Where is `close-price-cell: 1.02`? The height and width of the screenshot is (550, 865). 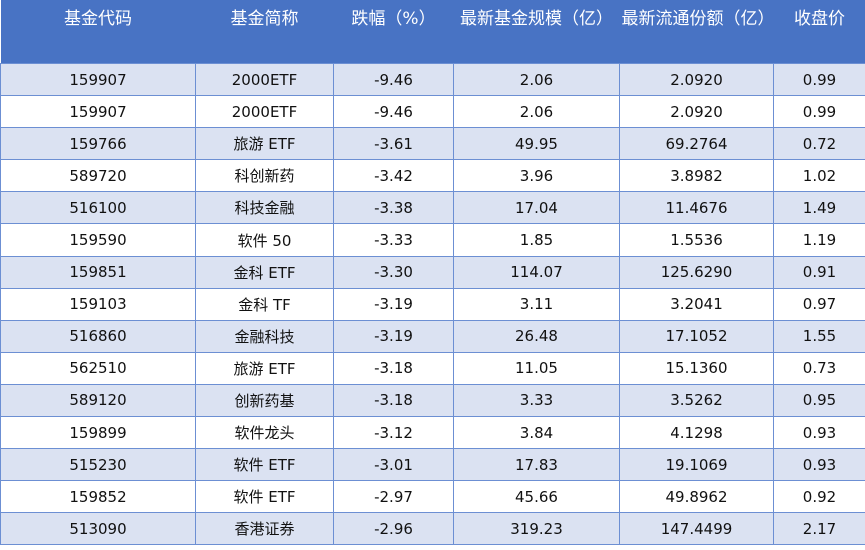
close-price-cell: 1.02 is located at coordinates (819, 176).